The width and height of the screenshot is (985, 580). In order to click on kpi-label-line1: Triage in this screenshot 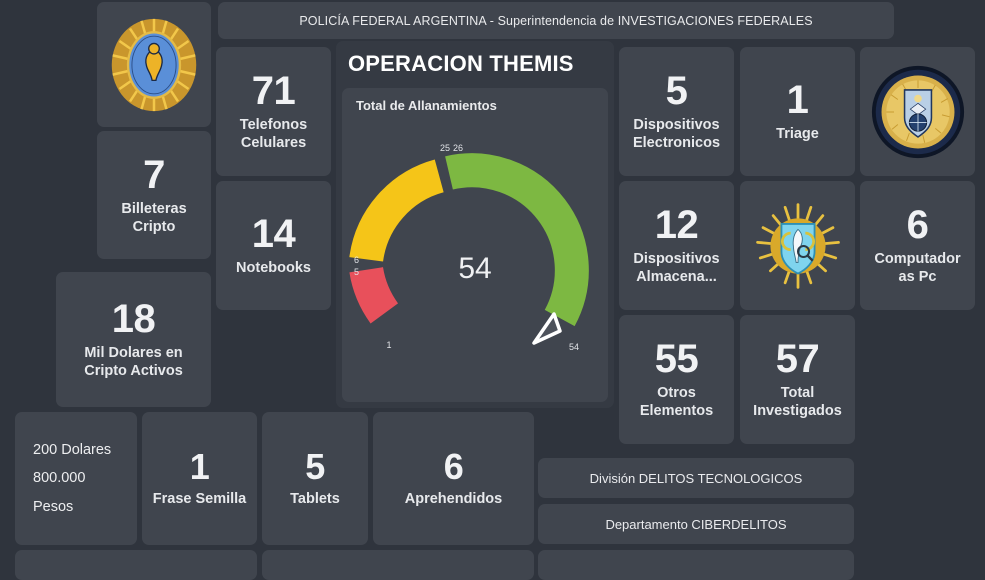, I will do `click(797, 134)`.